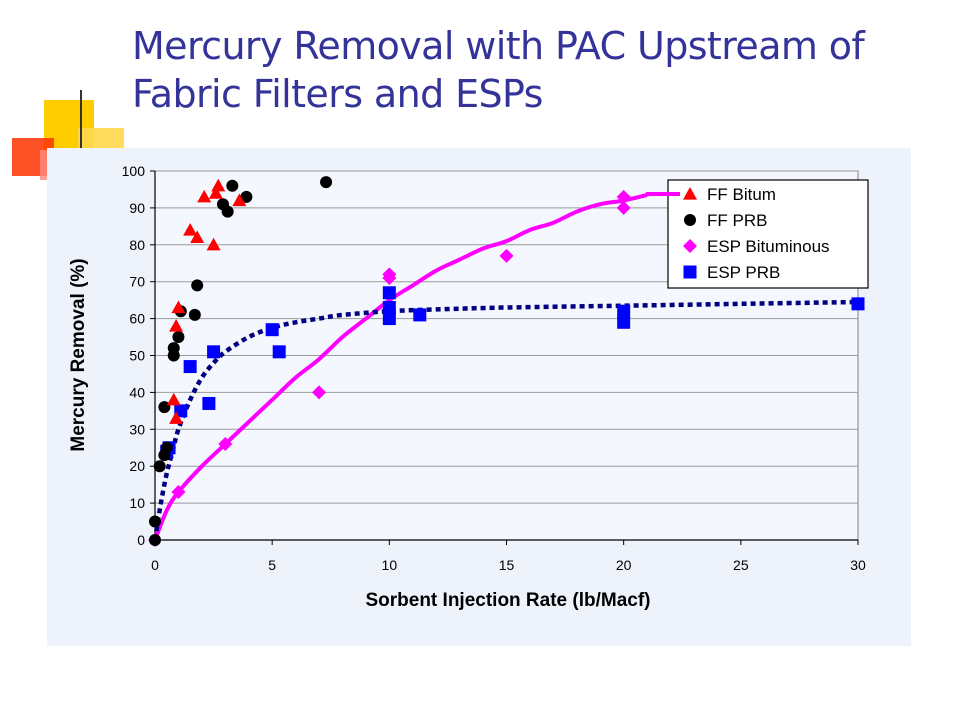 This screenshot has width=960, height=720. What do you see at coordinates (743, 272) in the screenshot?
I see `legend-label-esp-prb: ESP PRB` at bounding box center [743, 272].